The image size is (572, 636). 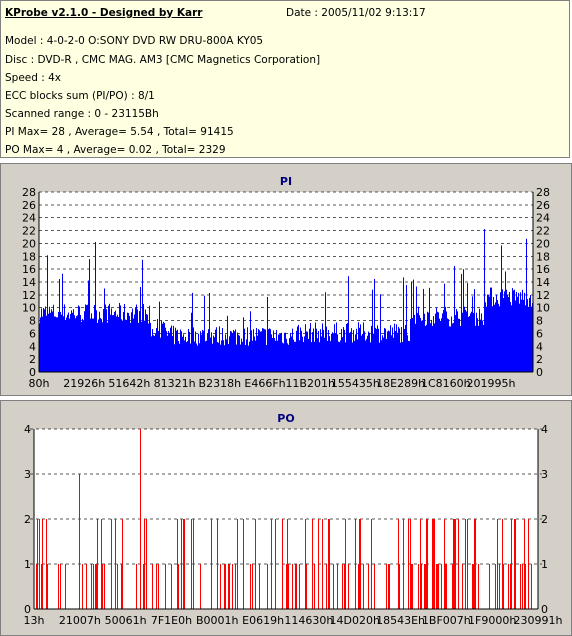 What do you see at coordinates (543, 308) in the screenshot?
I see `y-tick-label-right: 10` at bounding box center [543, 308].